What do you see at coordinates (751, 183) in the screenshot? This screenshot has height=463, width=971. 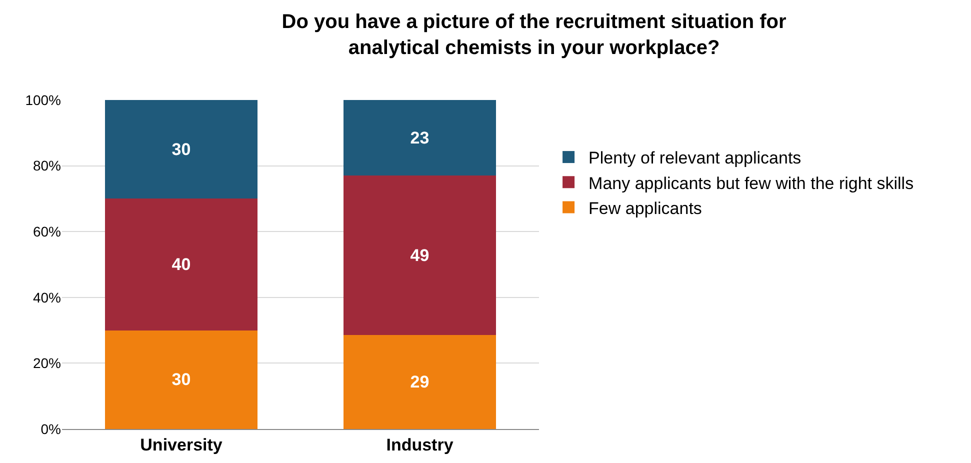 I see `legend-label: Many applicants but few with the right skills` at bounding box center [751, 183].